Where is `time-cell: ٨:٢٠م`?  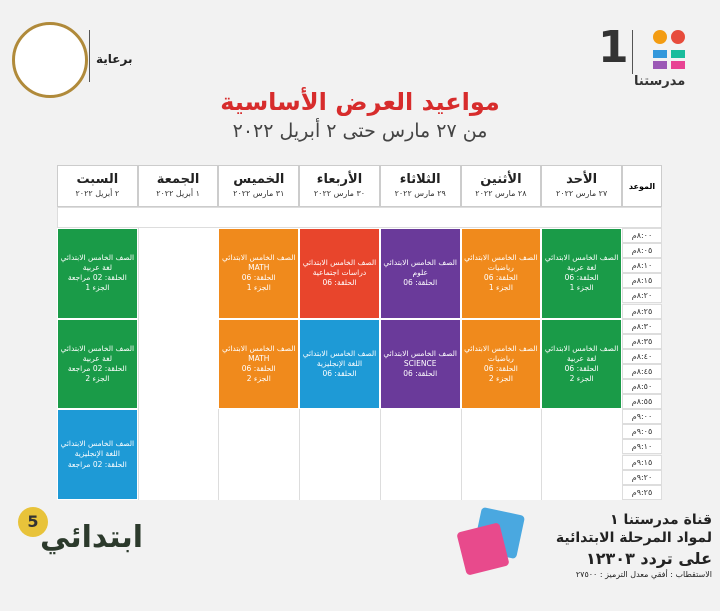
time-cell: ٨:٢٠م is located at coordinates (642, 296).